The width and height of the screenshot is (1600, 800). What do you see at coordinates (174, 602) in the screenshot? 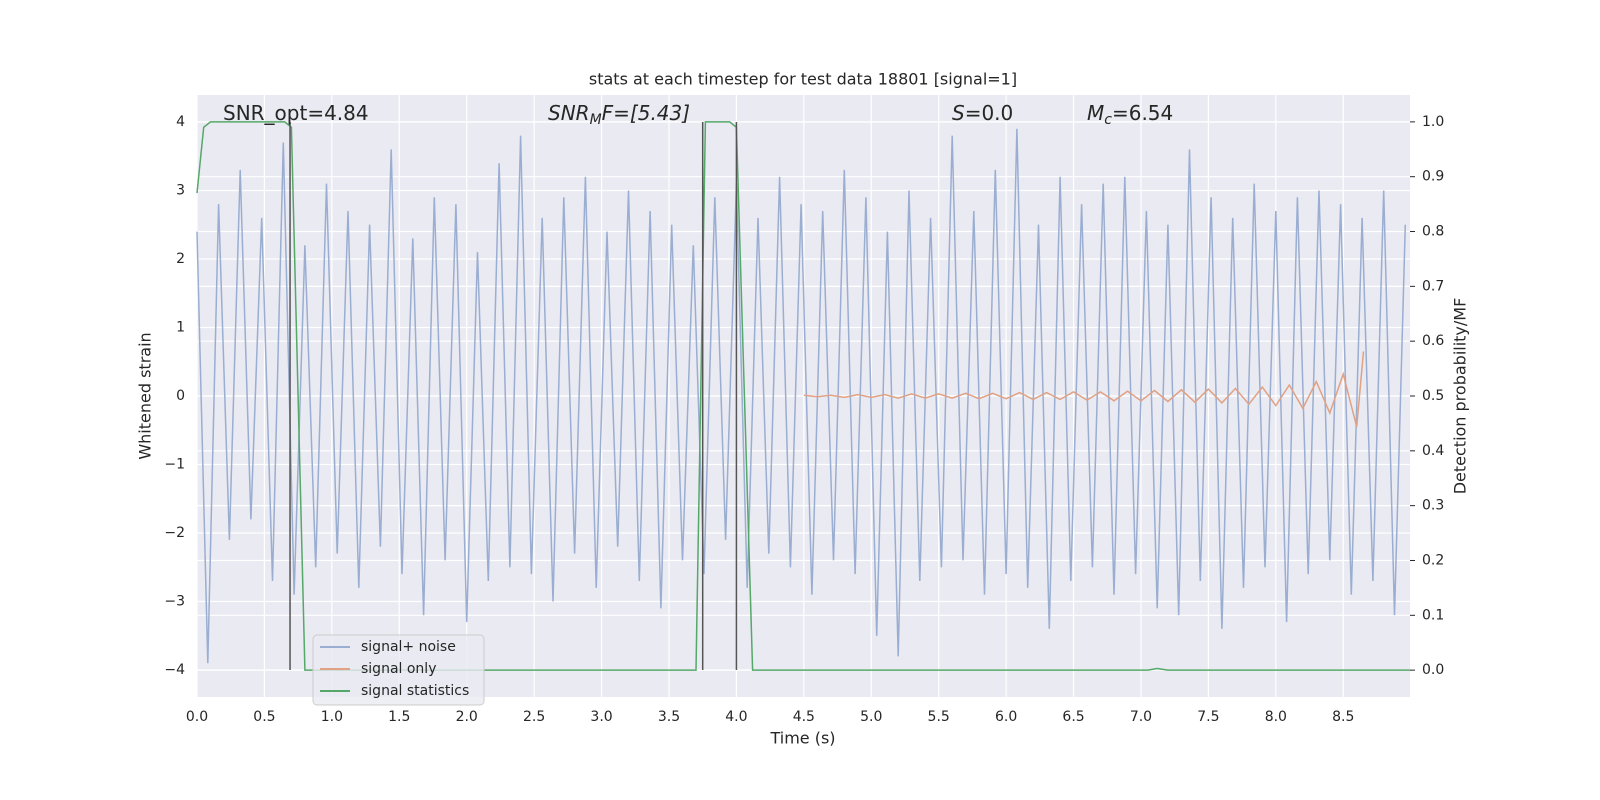
I see `y-tick-label: −3` at bounding box center [174, 602].